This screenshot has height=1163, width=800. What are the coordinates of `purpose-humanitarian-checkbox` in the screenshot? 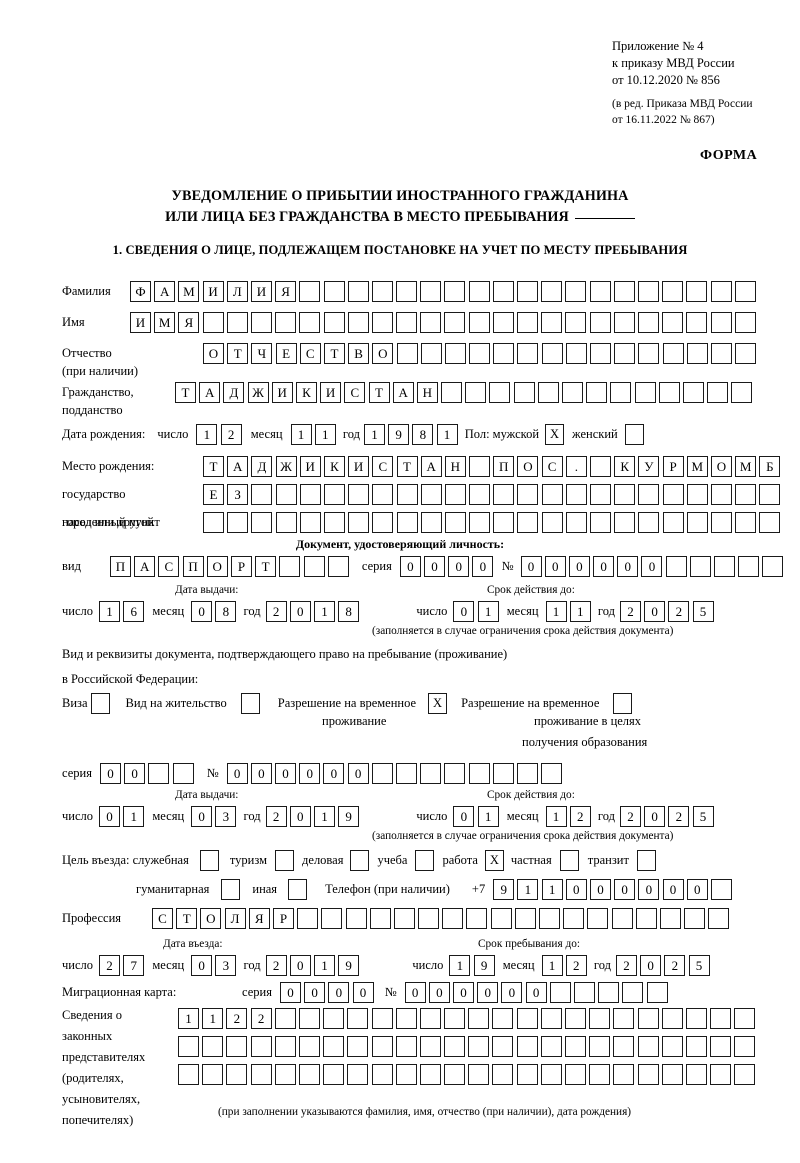 It's located at (231, 889).